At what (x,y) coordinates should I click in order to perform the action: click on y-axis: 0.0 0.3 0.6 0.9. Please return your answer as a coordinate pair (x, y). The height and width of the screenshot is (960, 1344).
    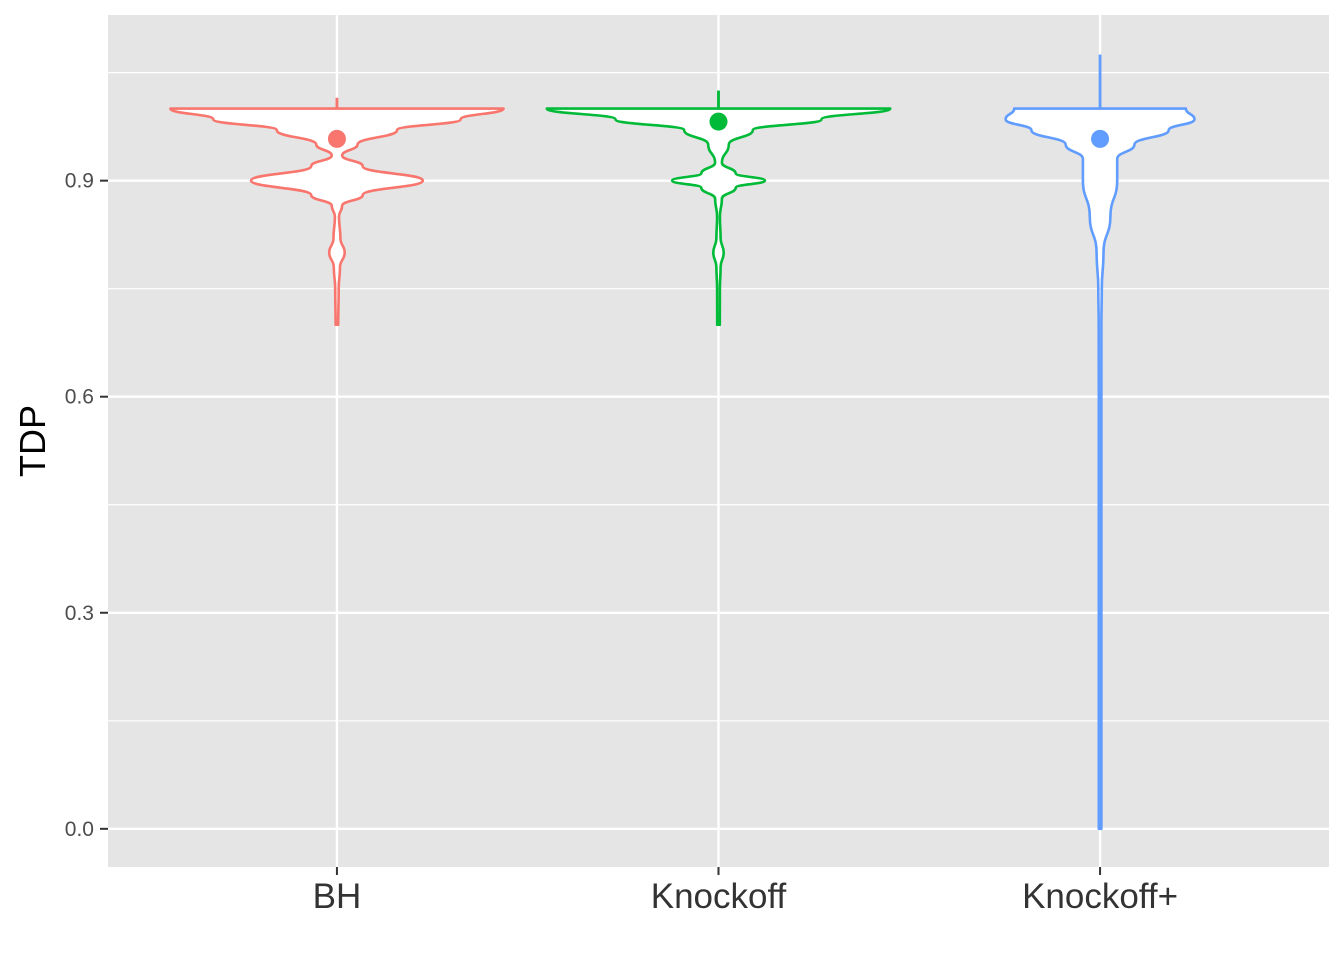
    Looking at the image, I should click on (86, 505).